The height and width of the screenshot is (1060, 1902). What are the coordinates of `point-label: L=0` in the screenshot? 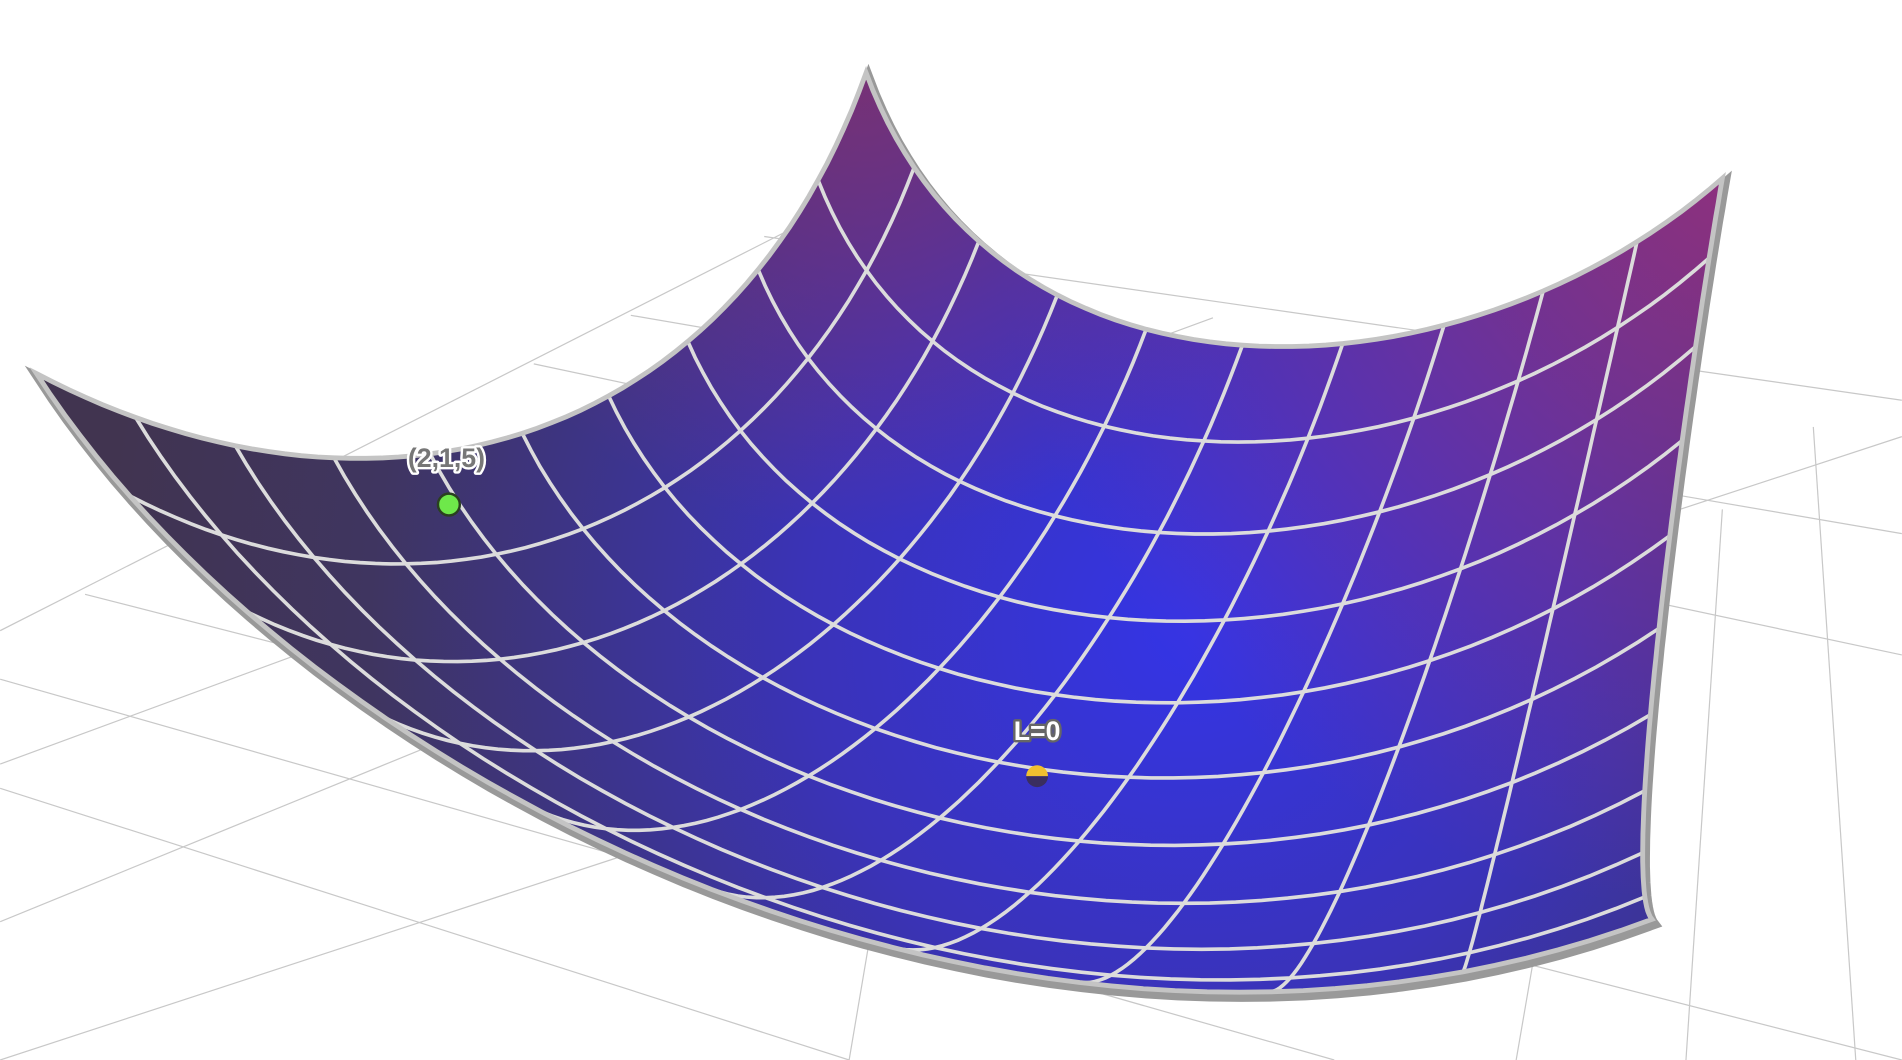 It's located at (1037, 731).